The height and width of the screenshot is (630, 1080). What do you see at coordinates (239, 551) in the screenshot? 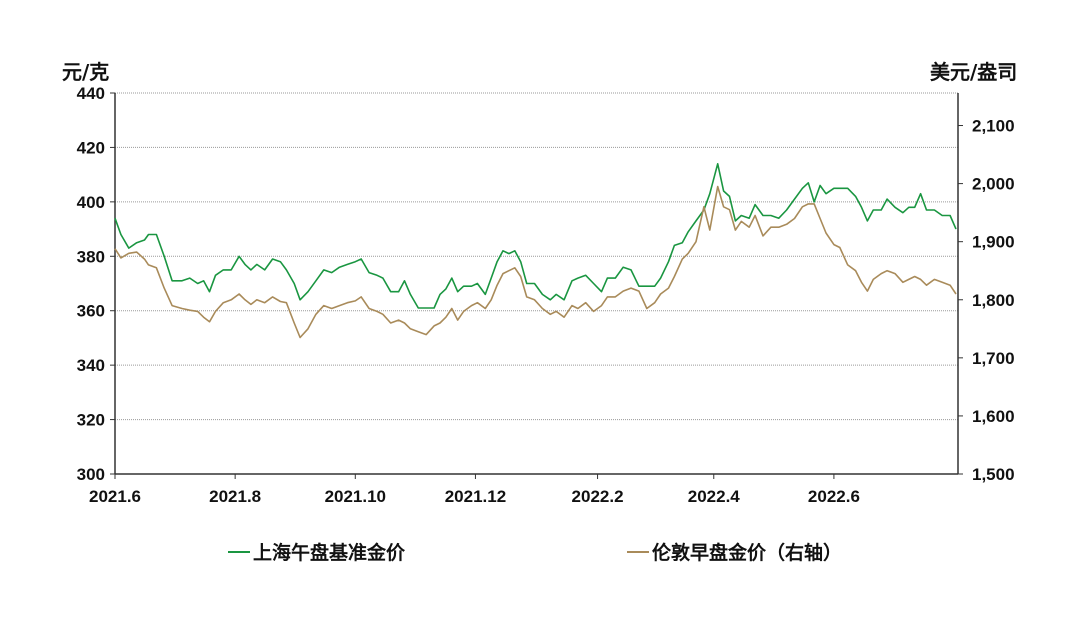
I see `legend-swatch-green` at bounding box center [239, 551].